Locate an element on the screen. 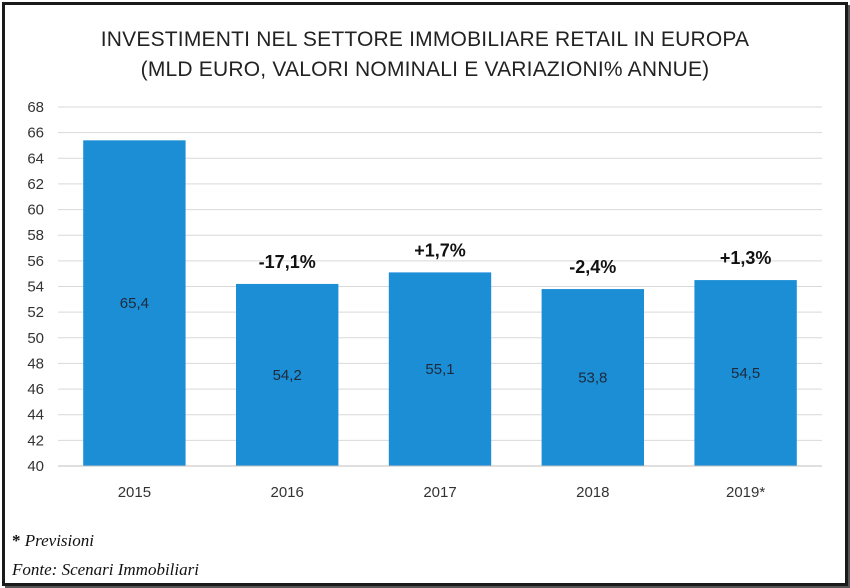 This screenshot has width=850, height=588. x-tick-label: 2015 is located at coordinates (134, 492).